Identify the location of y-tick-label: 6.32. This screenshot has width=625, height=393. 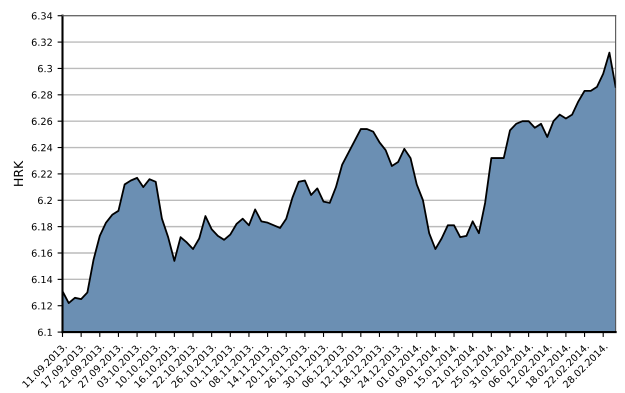
(42, 42).